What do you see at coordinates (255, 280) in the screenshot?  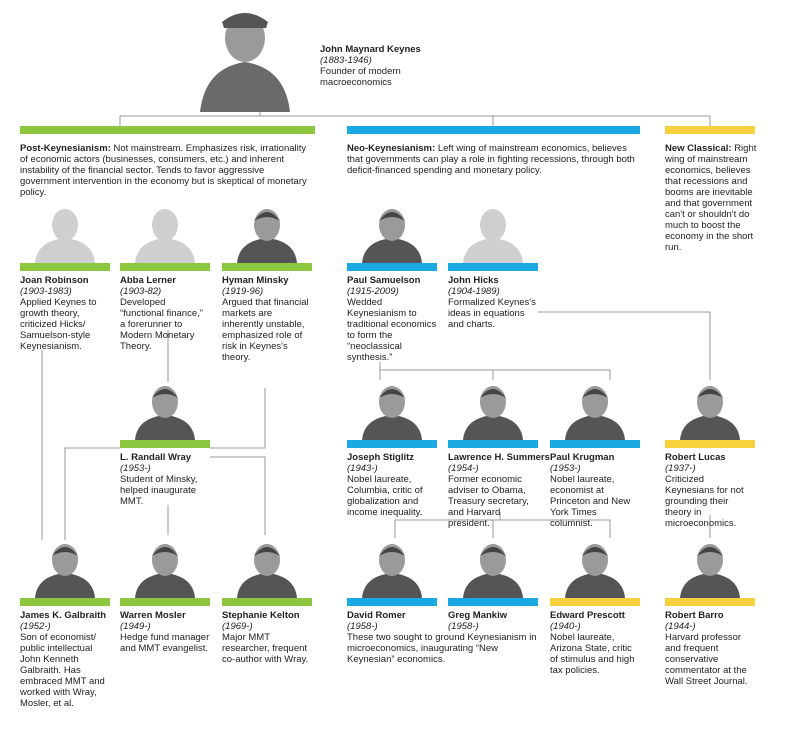 I see `person-name: Hyman Minsky` at bounding box center [255, 280].